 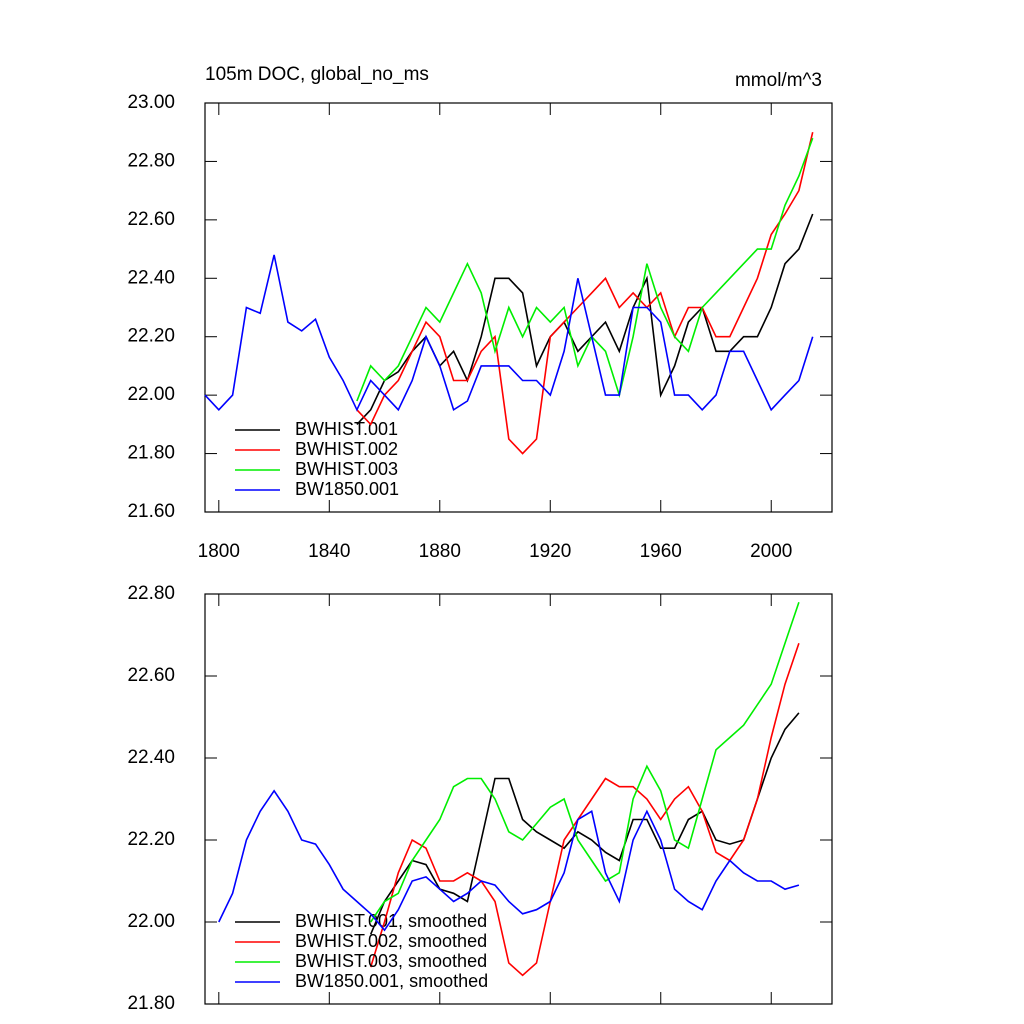 I want to click on chart-title: 105m DOC, global_no_ms, so click(x=317, y=74).